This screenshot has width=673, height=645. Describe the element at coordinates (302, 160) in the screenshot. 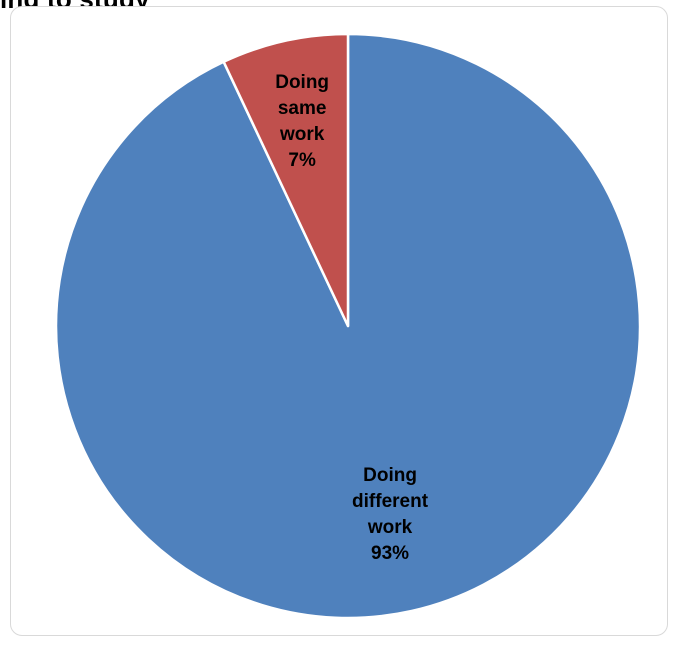

I see `slice-label-line: 7%` at that location.